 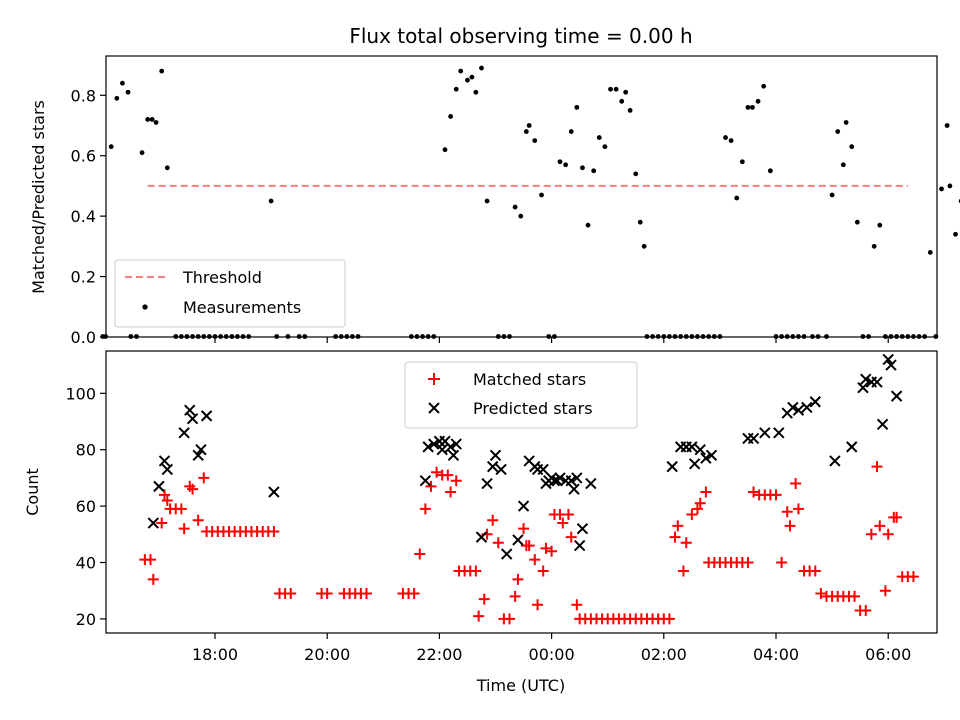 I want to click on top-y-tick-label: 0.0, so click(x=83, y=337).